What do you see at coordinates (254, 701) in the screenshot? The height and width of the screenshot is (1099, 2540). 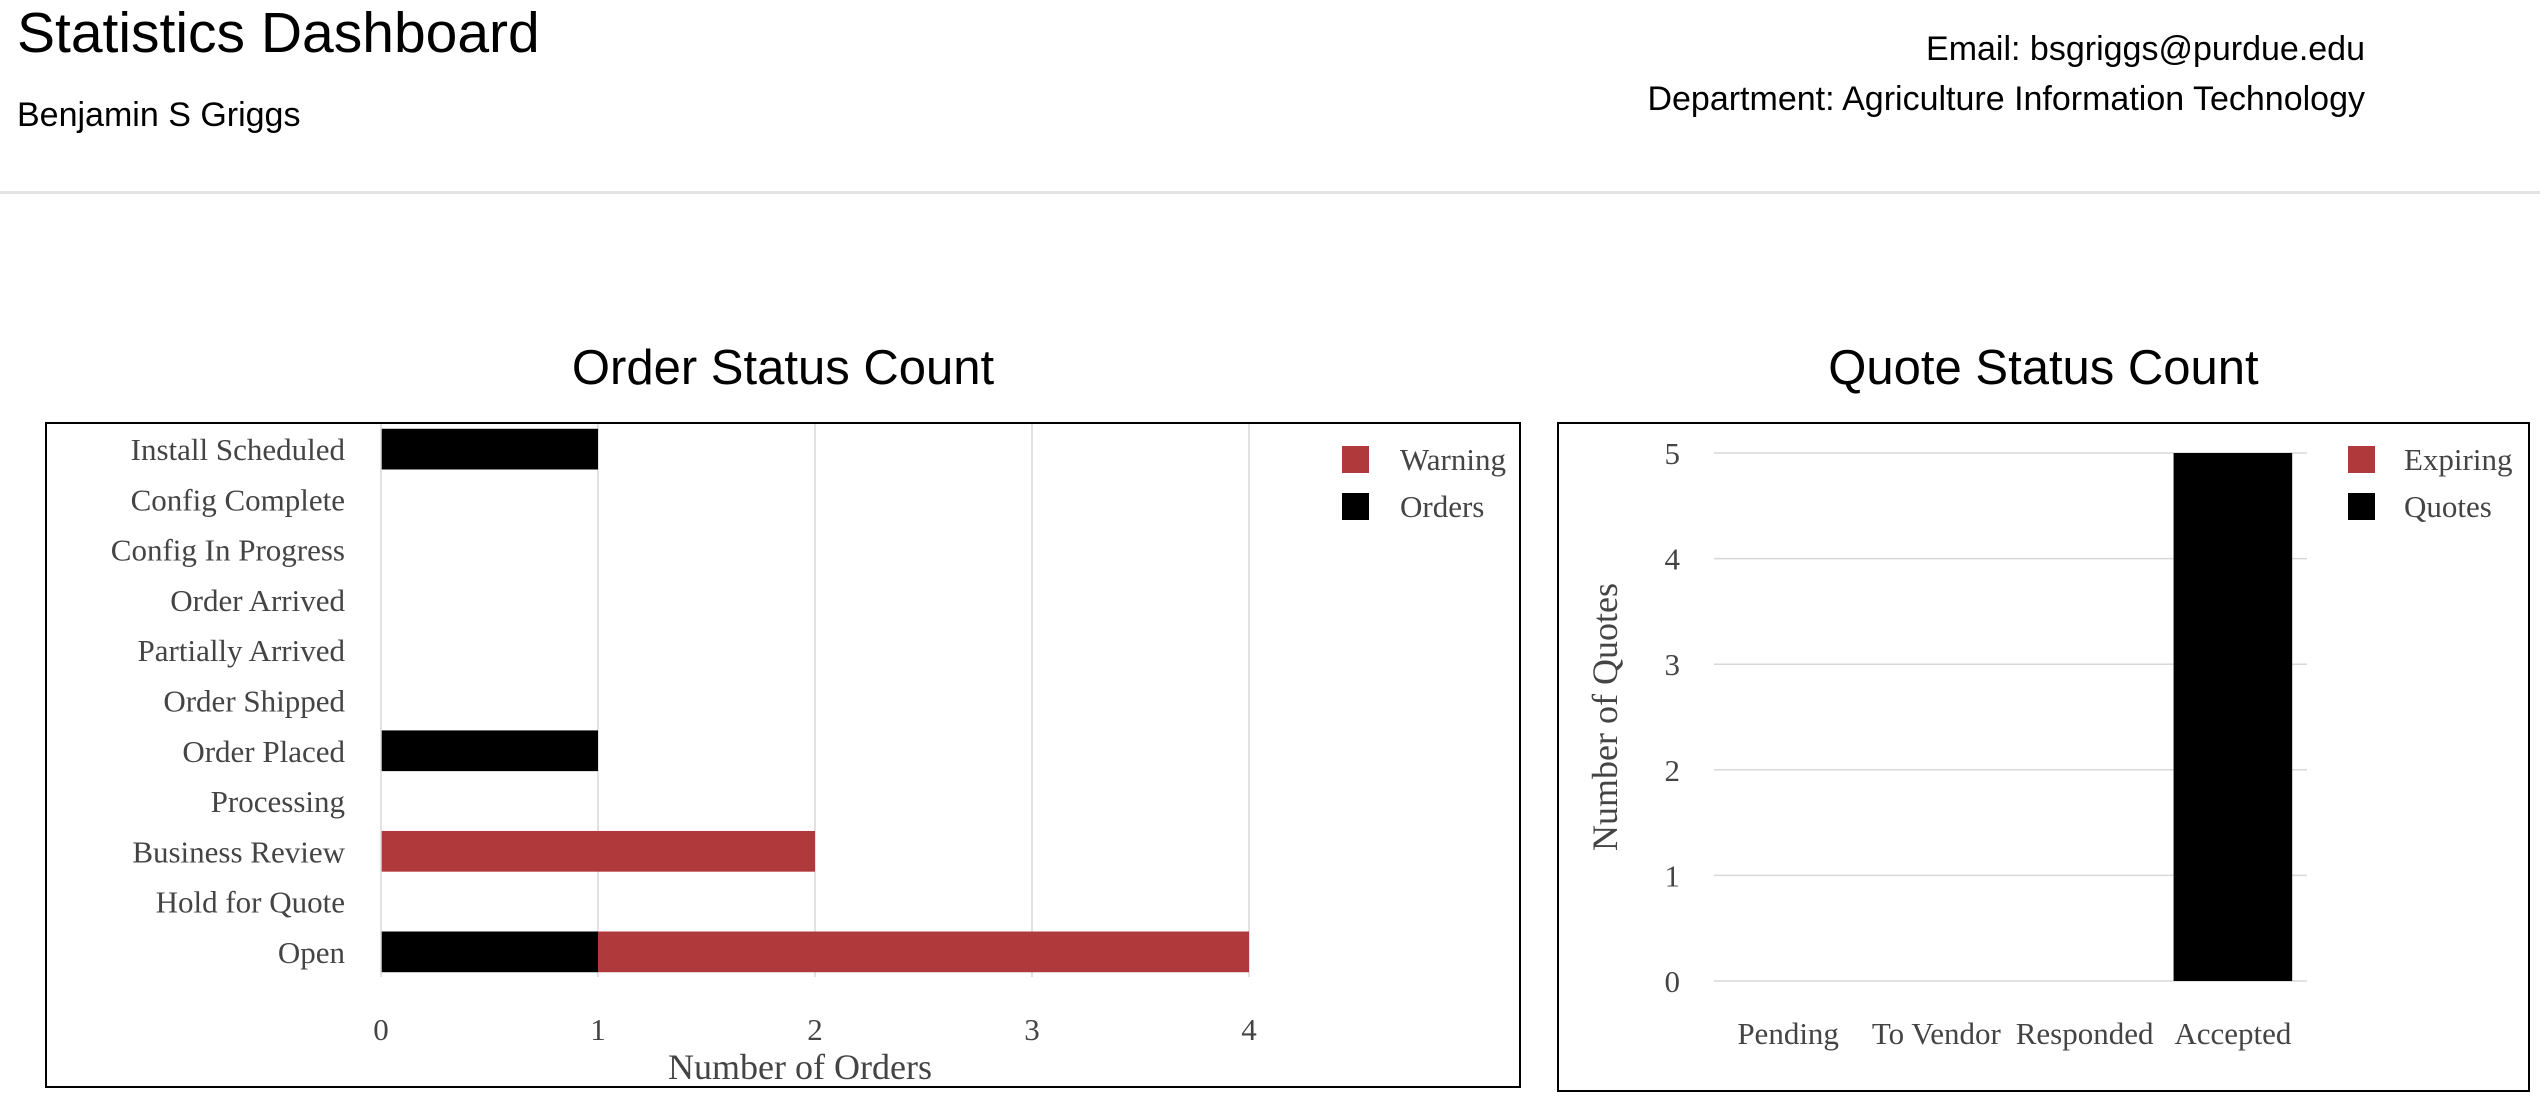 I see `y-tick-label-order-shipped: Order Shipped` at bounding box center [254, 701].